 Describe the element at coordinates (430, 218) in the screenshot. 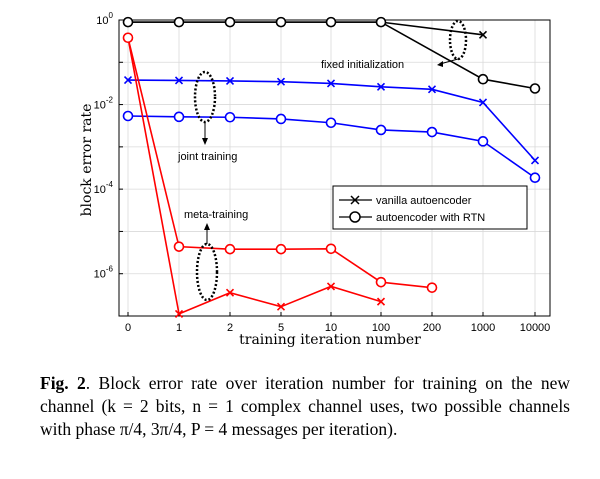

I see `legend-label-rtn: autoencoder with RTN` at that location.